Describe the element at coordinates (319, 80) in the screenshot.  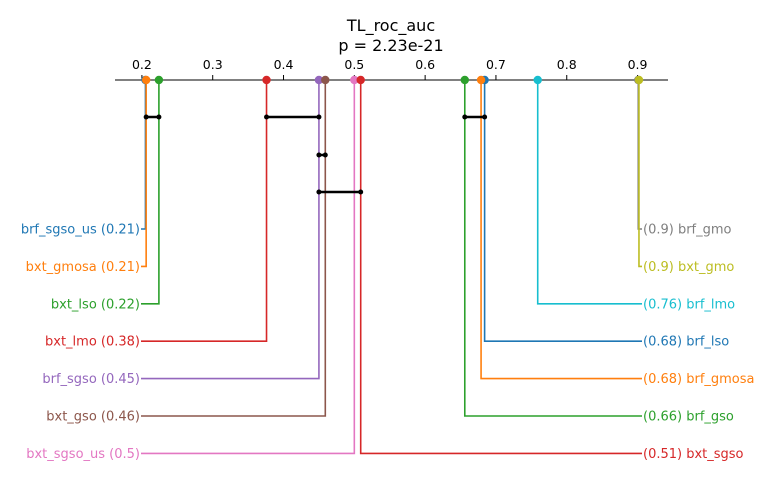
I see `rank-marker-brf_sgso` at that location.